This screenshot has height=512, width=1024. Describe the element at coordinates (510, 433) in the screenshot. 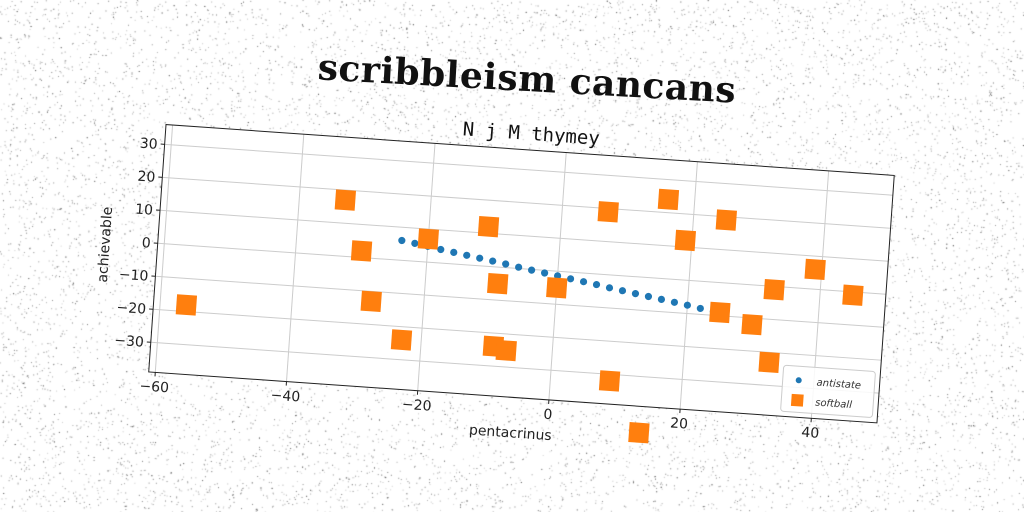

I see `x-axis-label: pentacrinus` at that location.